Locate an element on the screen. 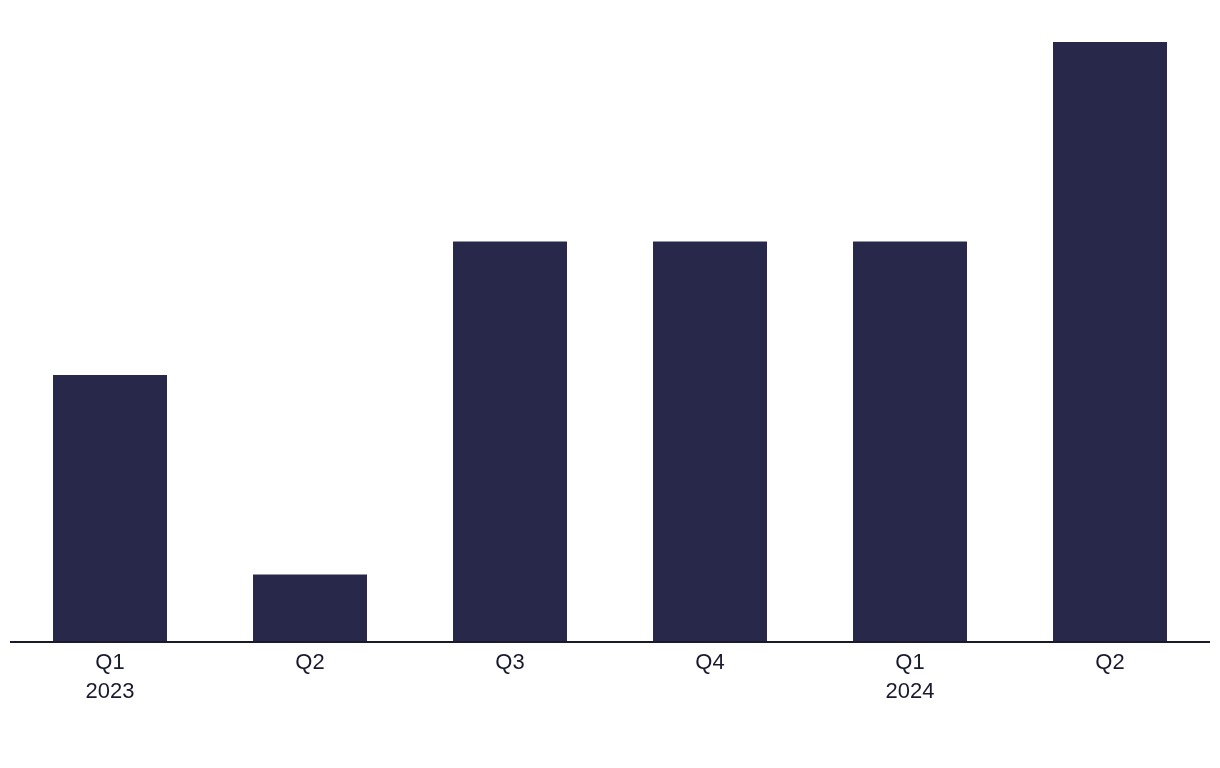  x-tick-label: Q3 is located at coordinates (510, 662).